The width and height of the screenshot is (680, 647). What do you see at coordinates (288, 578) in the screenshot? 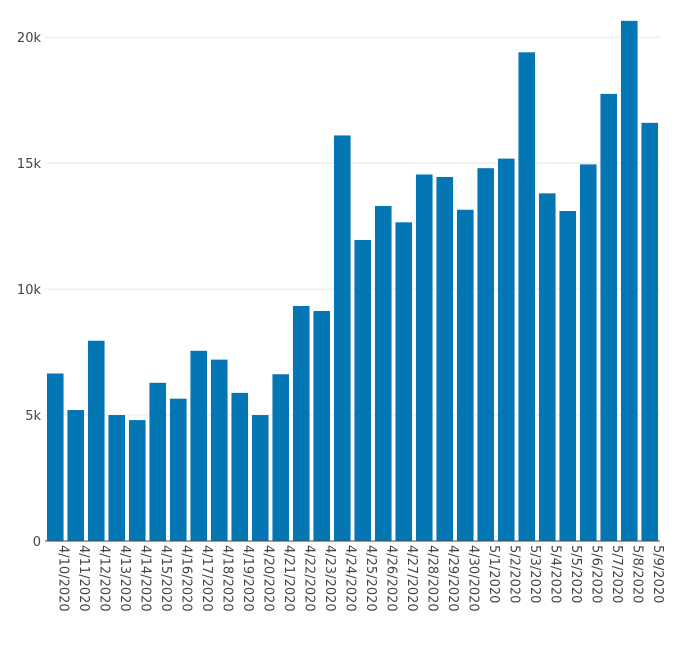
I see `x-tick-label: 4/21/2020` at bounding box center [288, 578].